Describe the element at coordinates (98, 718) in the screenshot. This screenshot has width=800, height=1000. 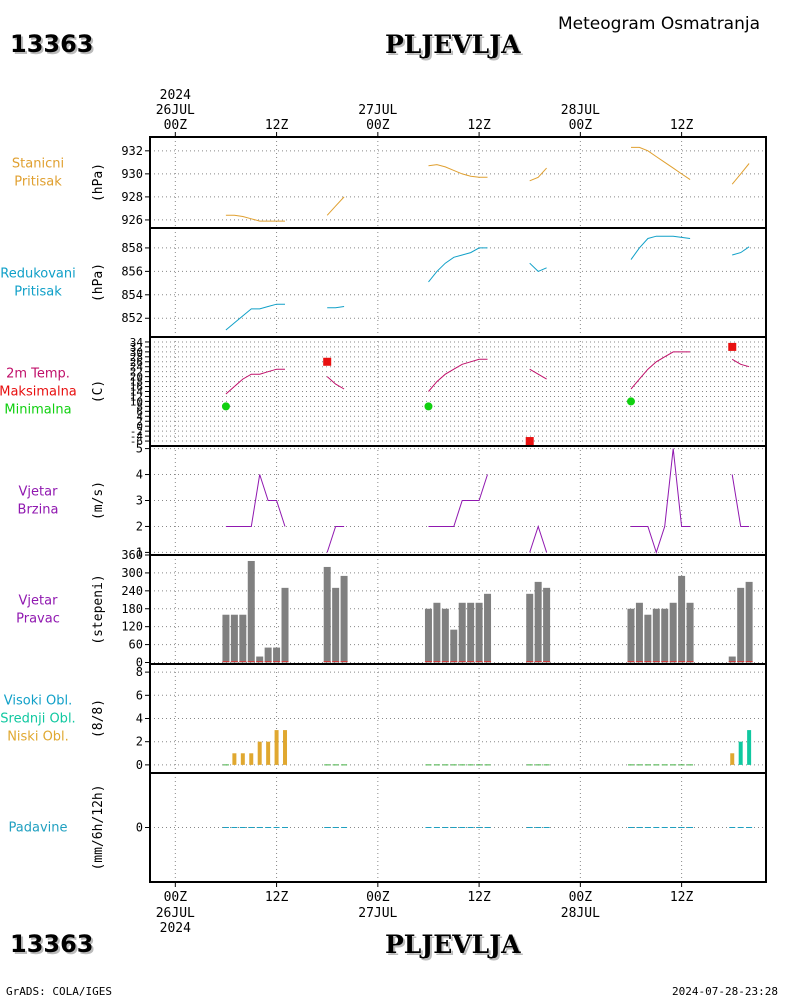
I see `y-axis-label: (8/8)` at that location.